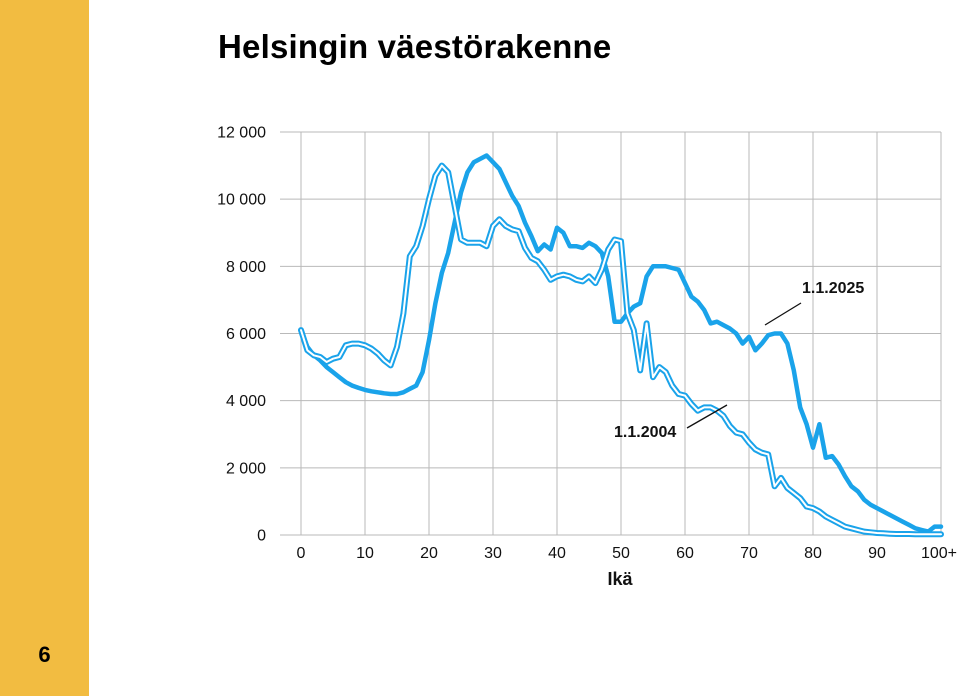  Describe the element at coordinates (707, 416) in the screenshot. I see `annotation-leader-2004` at that location.